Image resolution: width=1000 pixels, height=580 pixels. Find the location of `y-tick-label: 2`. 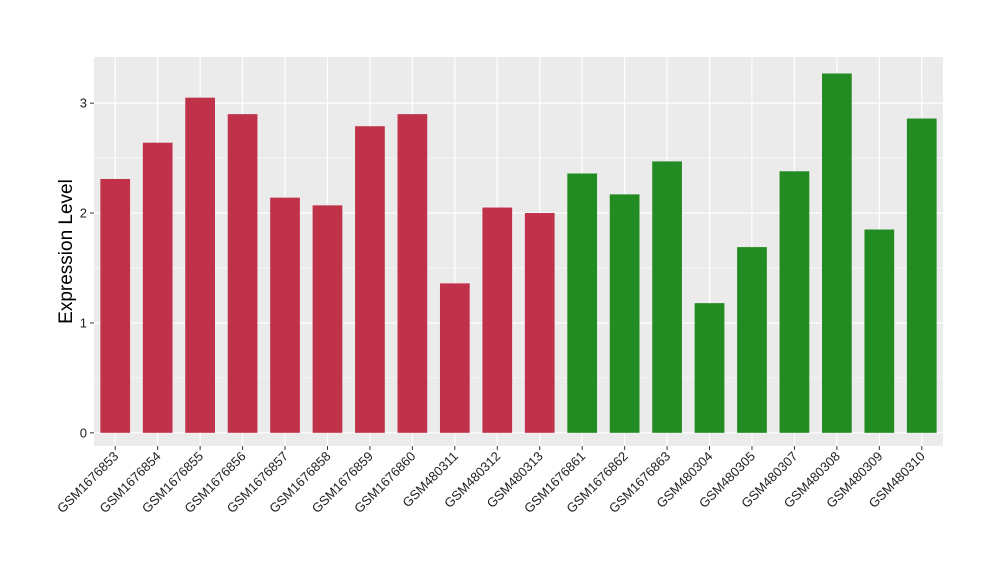

y-tick-label: 2 is located at coordinates (83, 213).